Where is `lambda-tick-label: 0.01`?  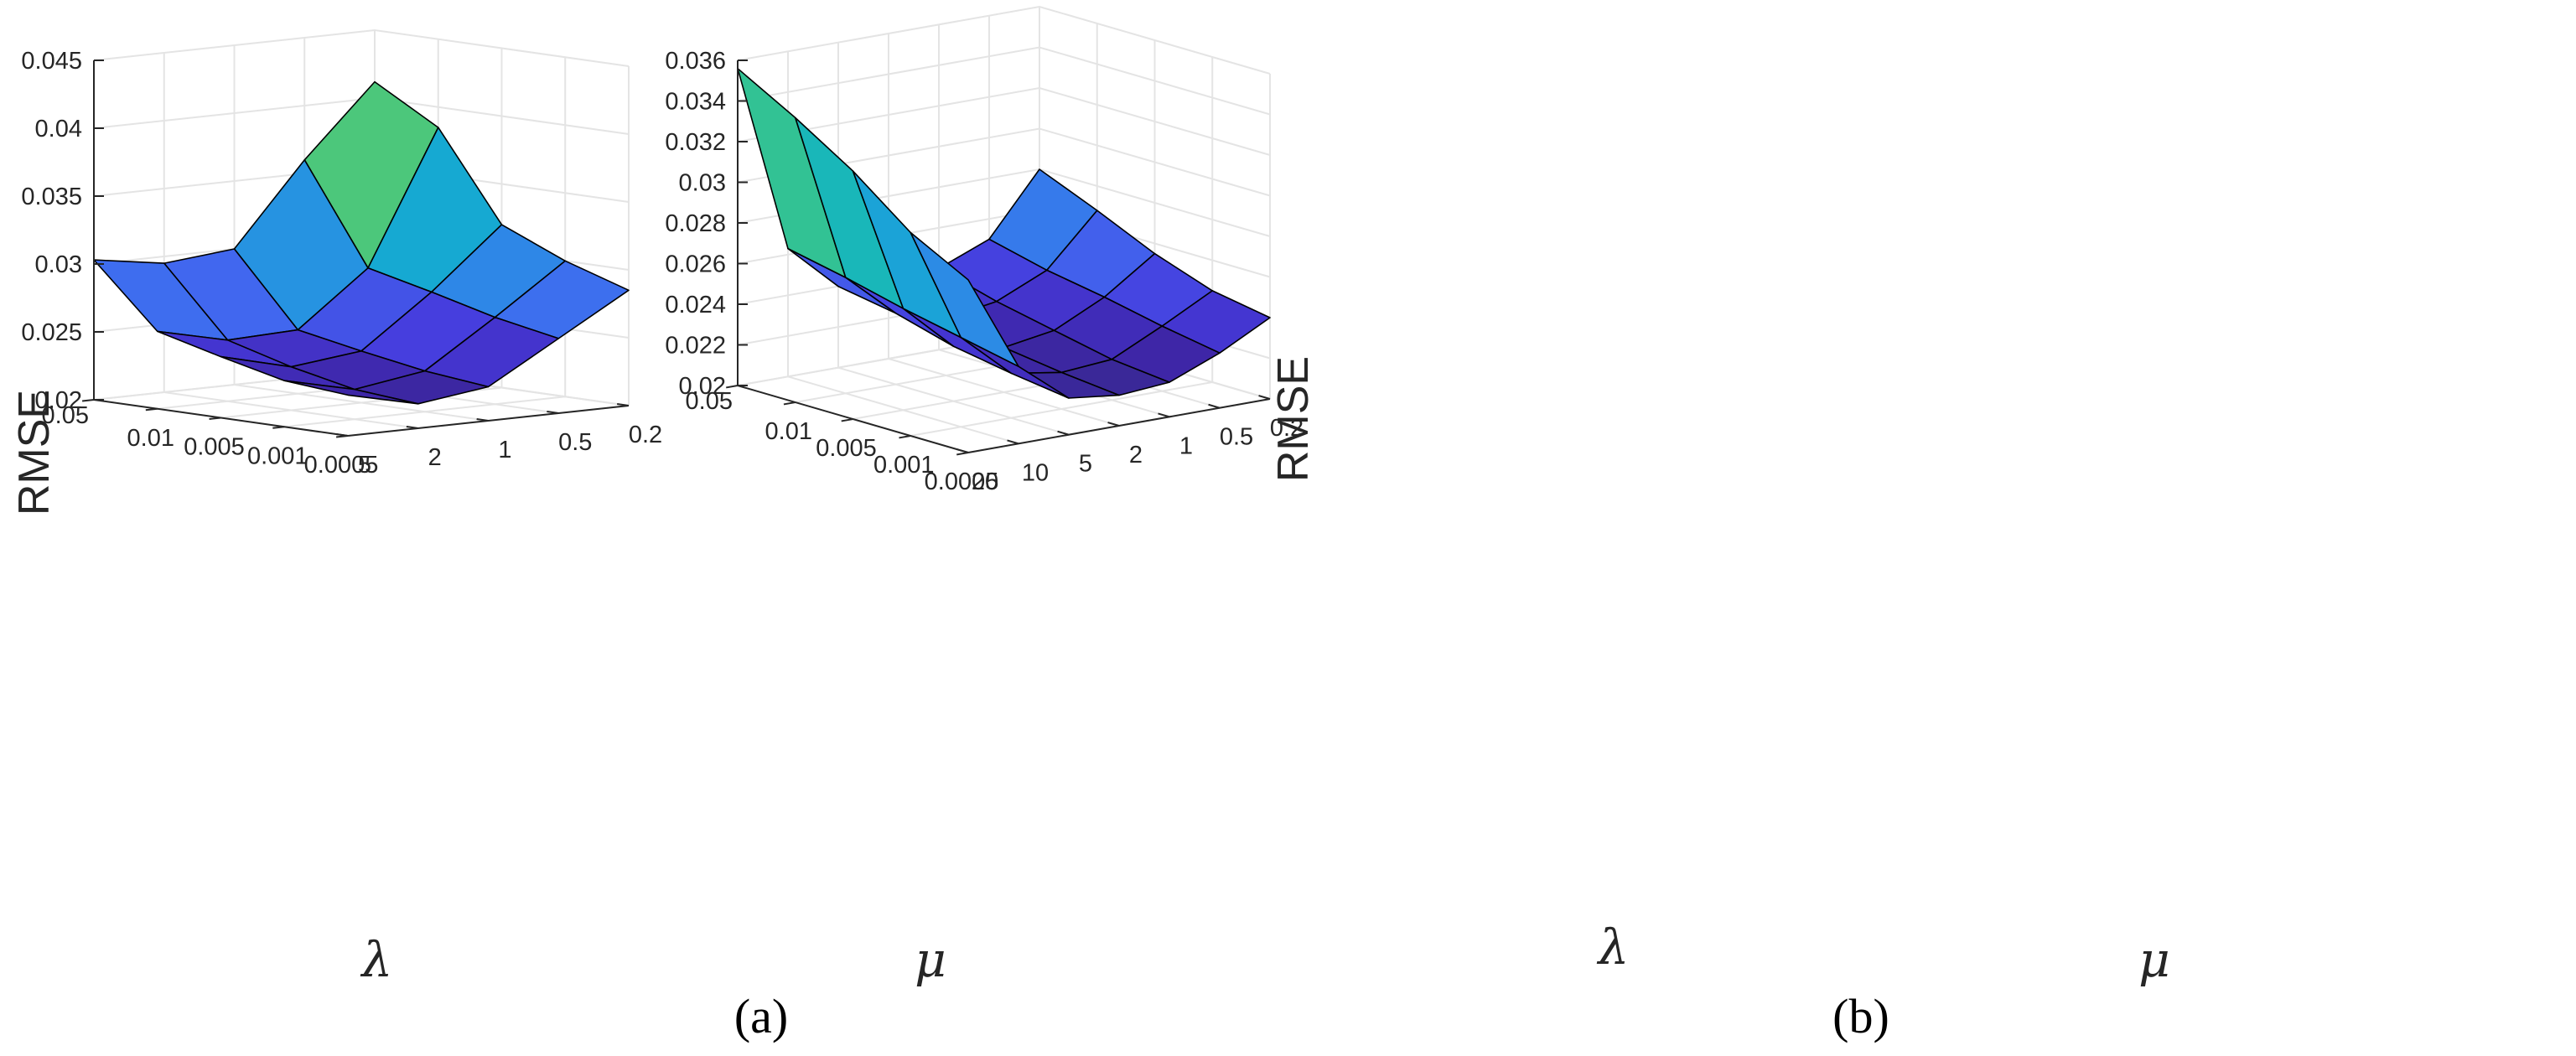 lambda-tick-label: 0.01 is located at coordinates (150, 438).